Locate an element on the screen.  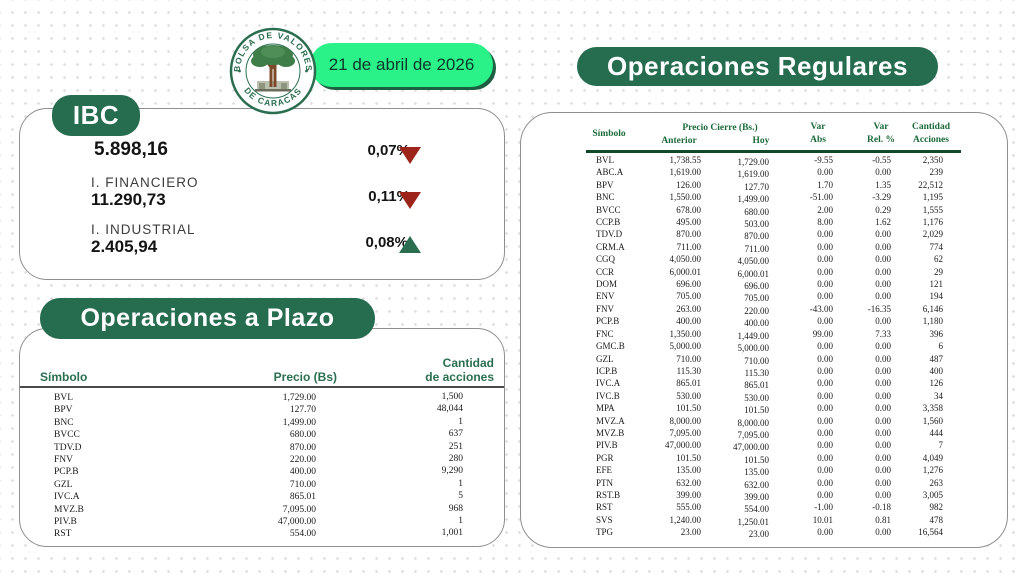
table-cell: 1,350.00 is located at coordinates (685, 333).